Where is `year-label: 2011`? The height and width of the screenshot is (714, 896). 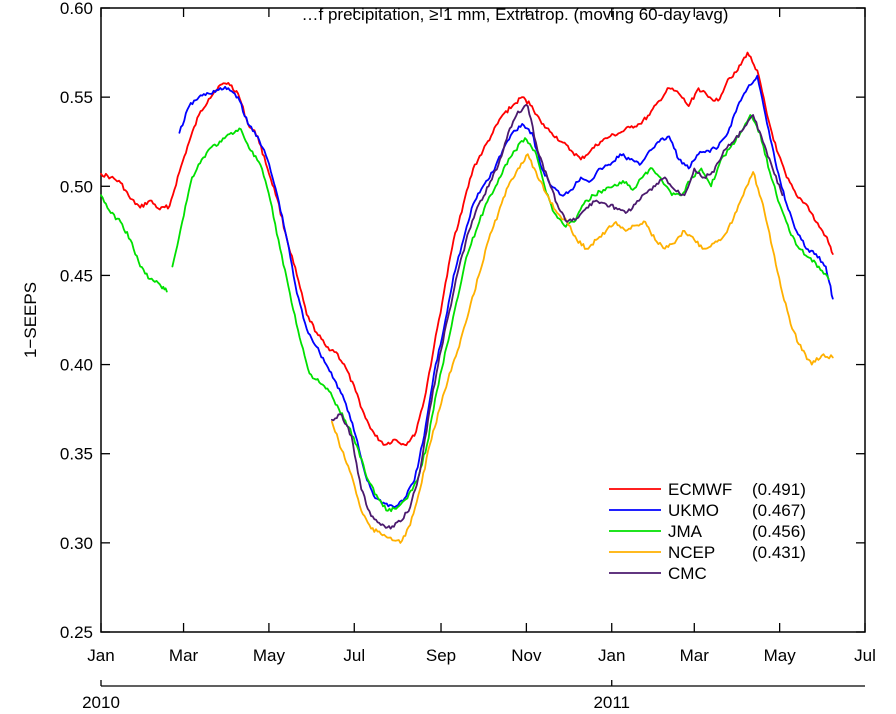 year-label: 2011 is located at coordinates (611, 702).